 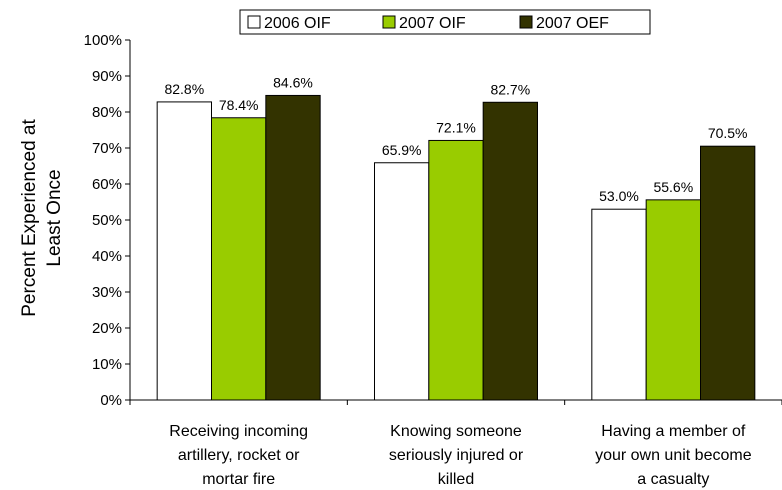 I want to click on legend-box, so click(x=445, y=22).